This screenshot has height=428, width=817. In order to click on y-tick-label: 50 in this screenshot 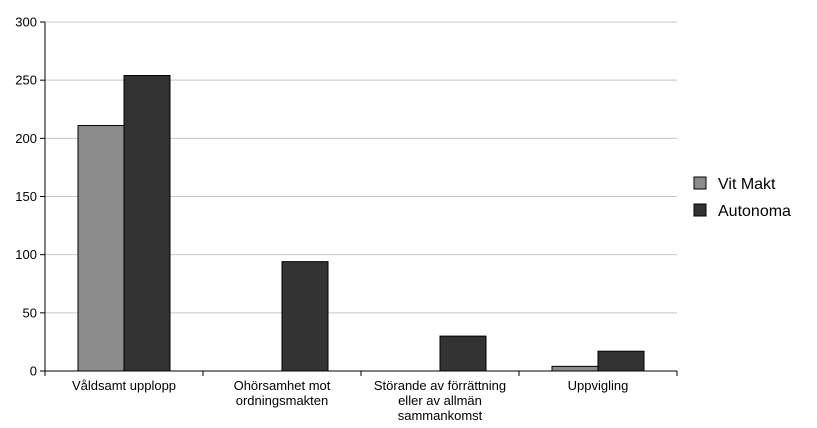, I will do `click(30, 312)`.